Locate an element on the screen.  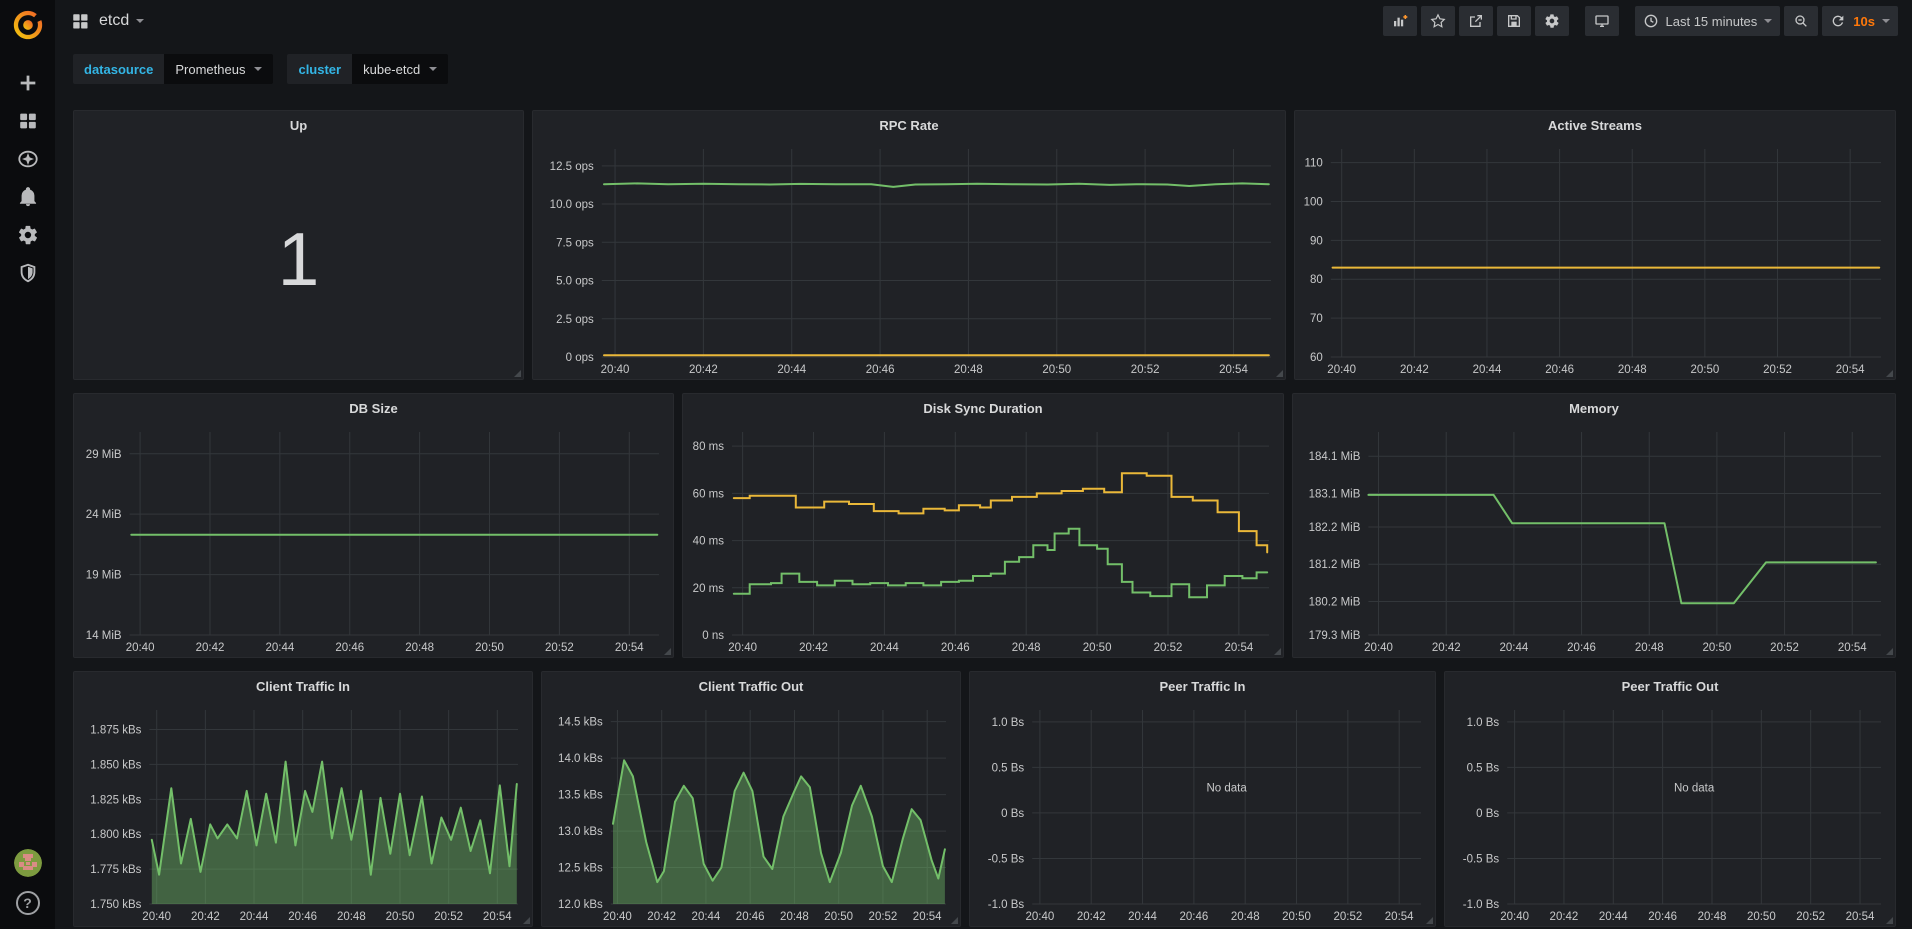
server-admin-shield-icon is located at coordinates (28, 273).